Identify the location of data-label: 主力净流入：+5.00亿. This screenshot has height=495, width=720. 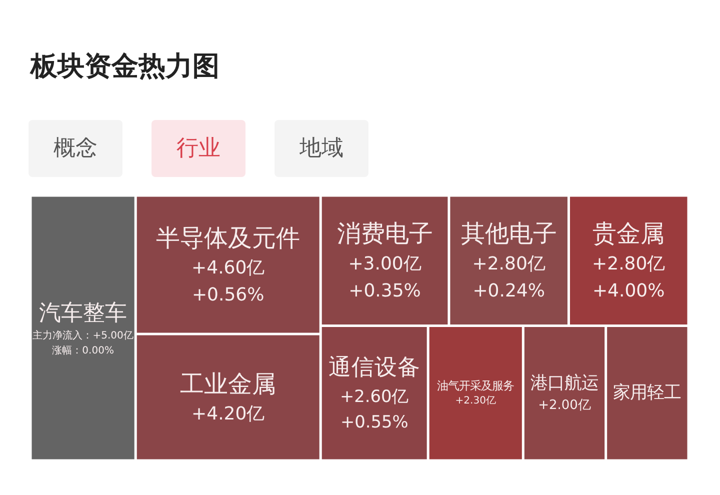
(83, 335).